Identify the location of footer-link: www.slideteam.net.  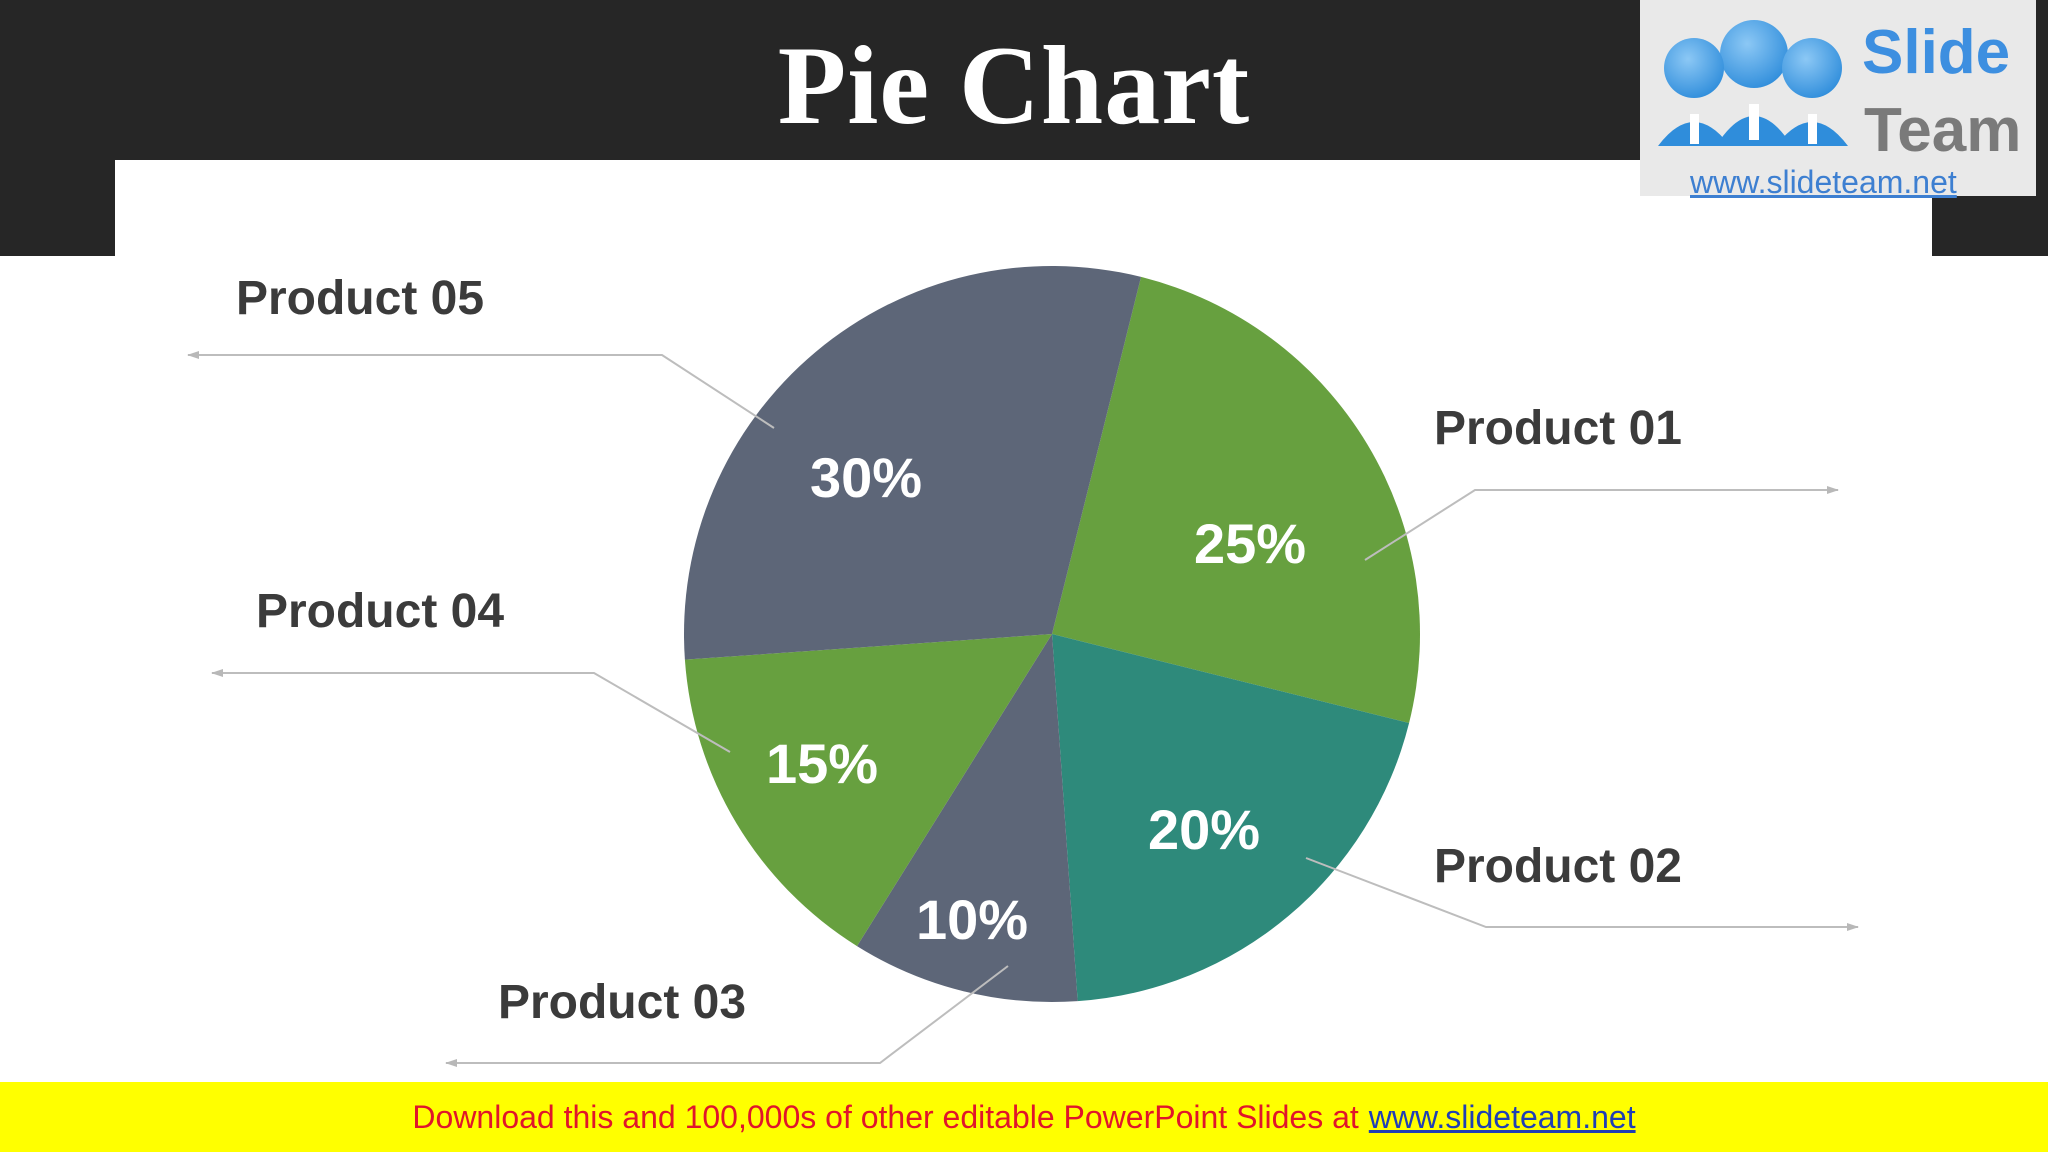
(1502, 1116).